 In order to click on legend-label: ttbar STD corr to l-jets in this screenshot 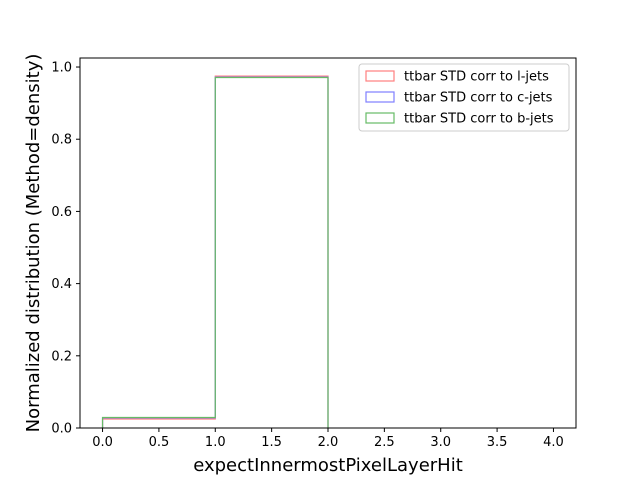, I will do `click(476, 77)`.